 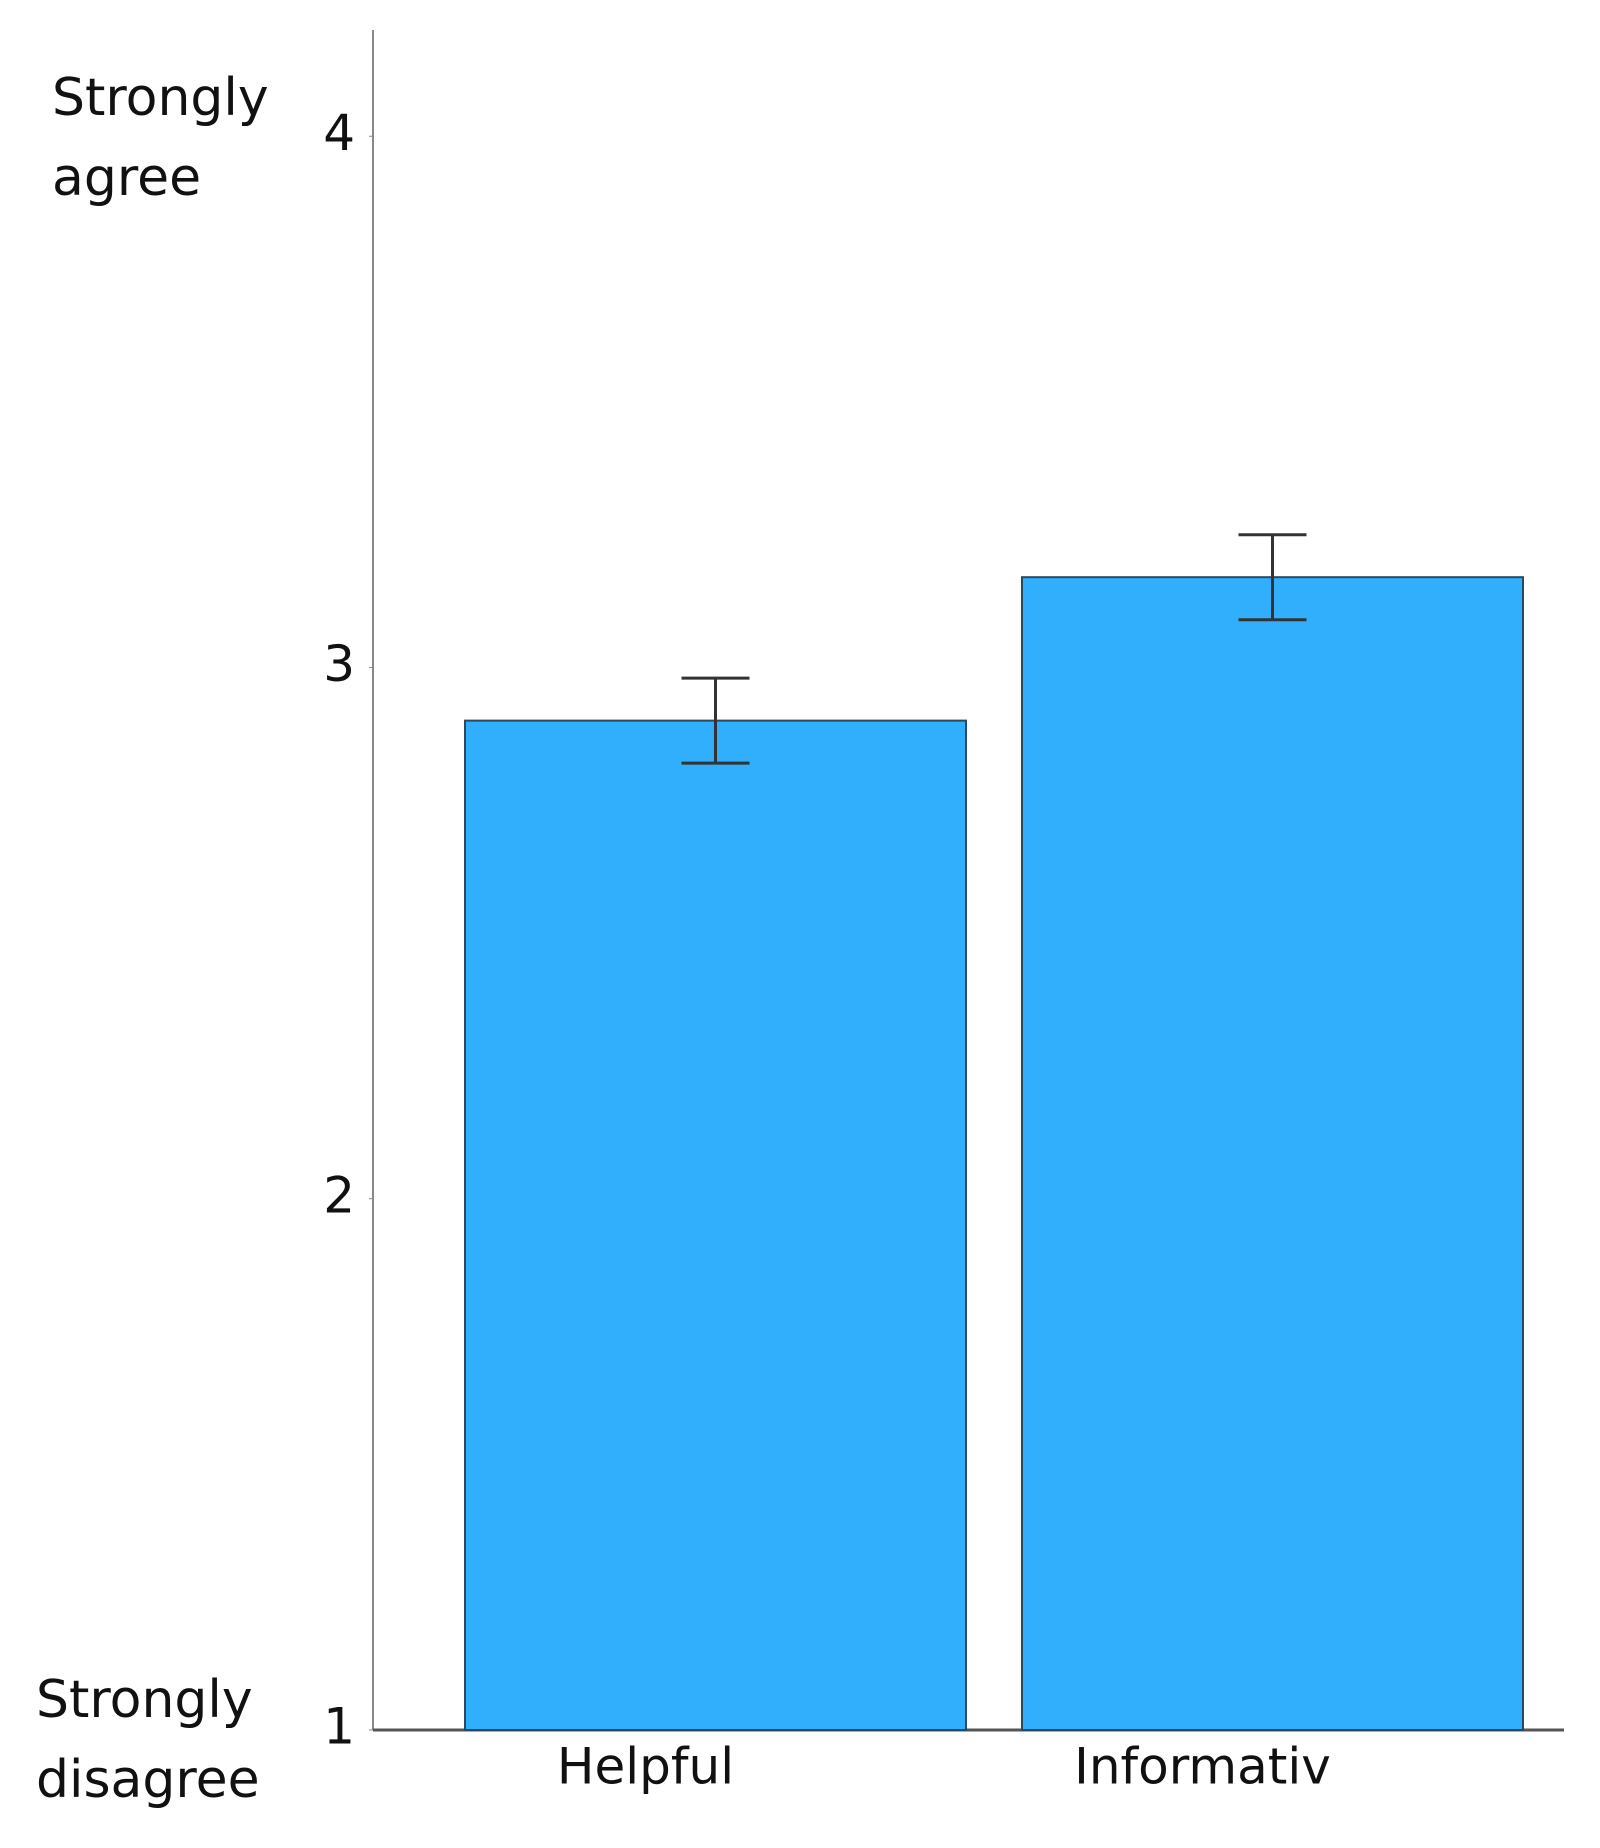 What do you see at coordinates (1202, 1767) in the screenshot?
I see `x-tick-label: Informativ` at bounding box center [1202, 1767].